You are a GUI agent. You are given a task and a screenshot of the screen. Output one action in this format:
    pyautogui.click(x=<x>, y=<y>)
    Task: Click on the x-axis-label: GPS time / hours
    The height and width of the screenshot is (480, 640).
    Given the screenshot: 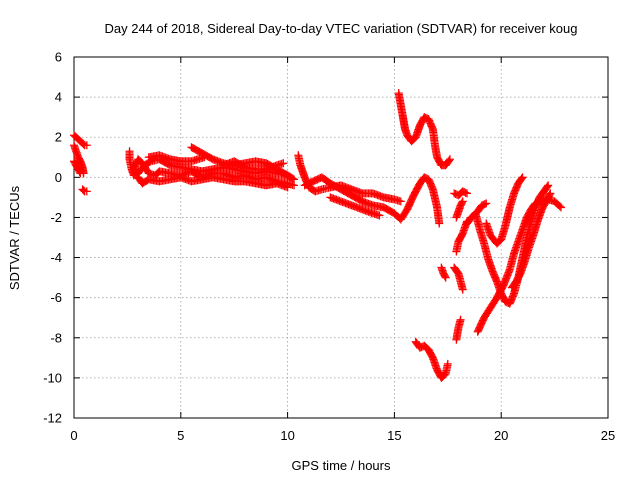 What is the action you would take?
    pyautogui.click(x=341, y=465)
    